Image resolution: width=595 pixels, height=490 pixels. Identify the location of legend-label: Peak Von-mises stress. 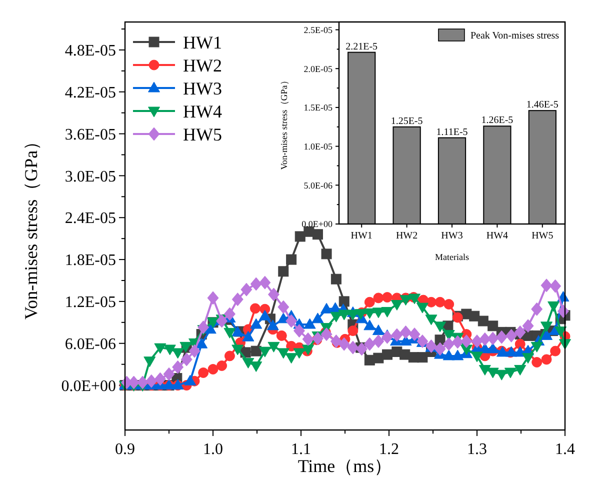
(515, 36).